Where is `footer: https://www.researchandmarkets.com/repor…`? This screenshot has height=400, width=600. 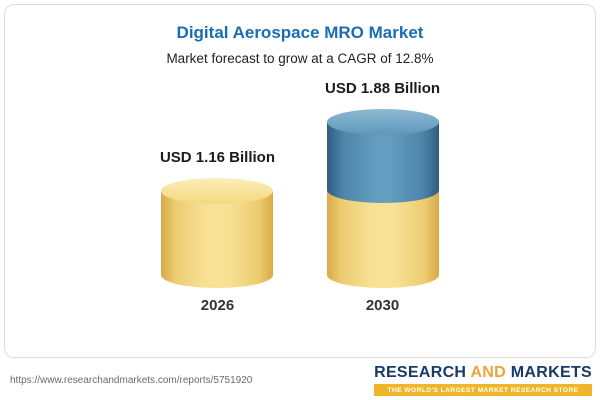
footer: https://www.researchandmarkets.com/repor… is located at coordinates (301, 377).